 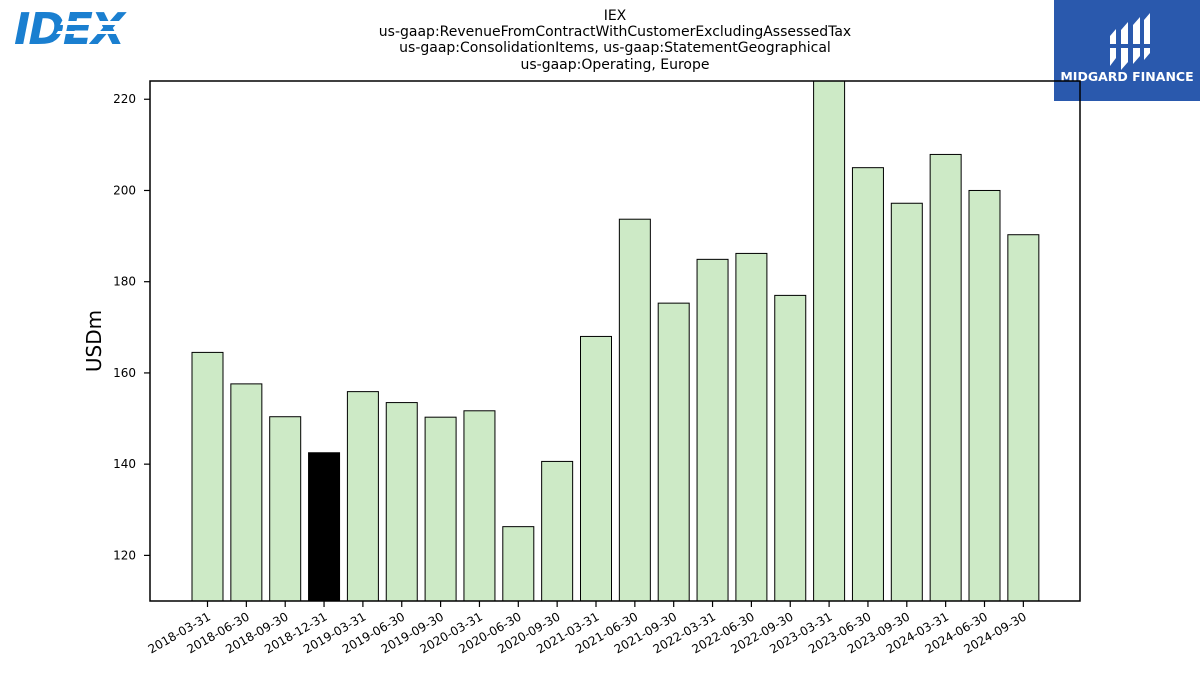 I want to click on midgard-logo-text: MIDGARD FINANCE, so click(x=1126, y=76).